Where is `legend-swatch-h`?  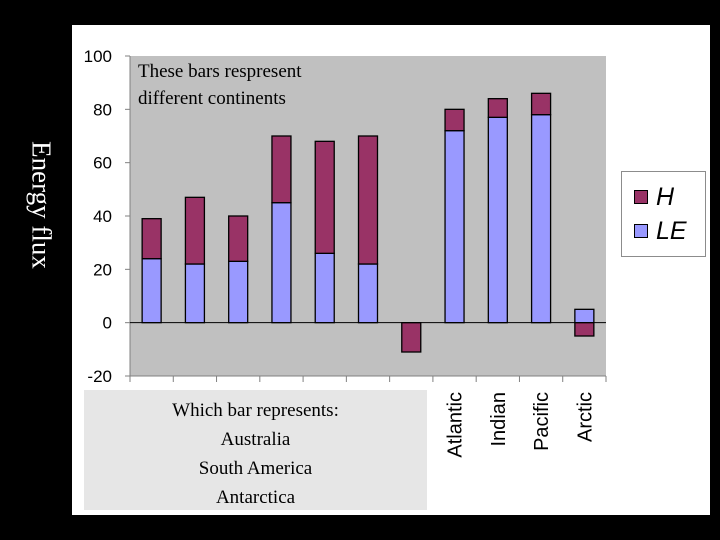 legend-swatch-h is located at coordinates (641, 197).